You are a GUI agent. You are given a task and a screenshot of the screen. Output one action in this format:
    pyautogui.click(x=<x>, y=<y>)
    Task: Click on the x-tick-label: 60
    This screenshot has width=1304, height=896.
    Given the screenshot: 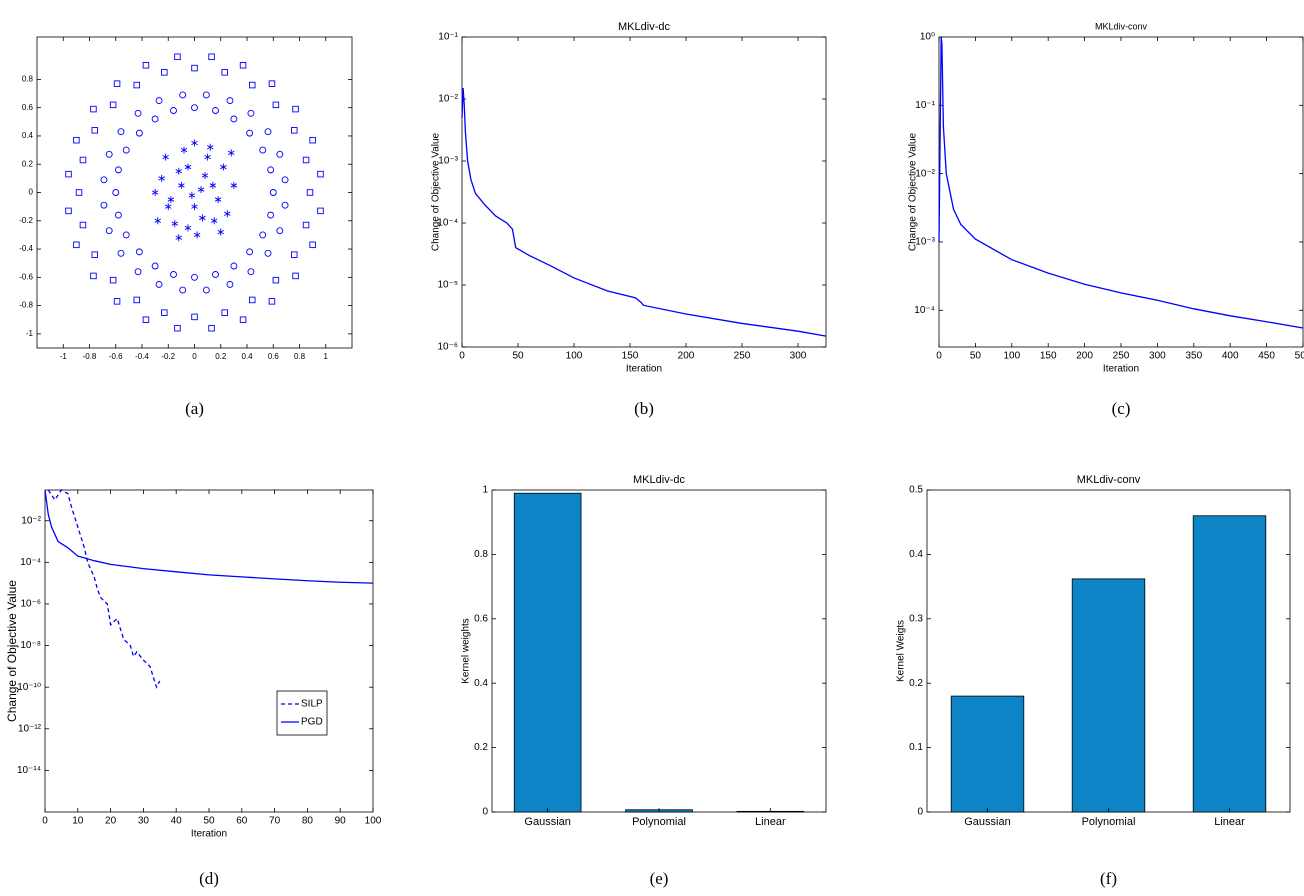 What is the action you would take?
    pyautogui.click(x=242, y=821)
    